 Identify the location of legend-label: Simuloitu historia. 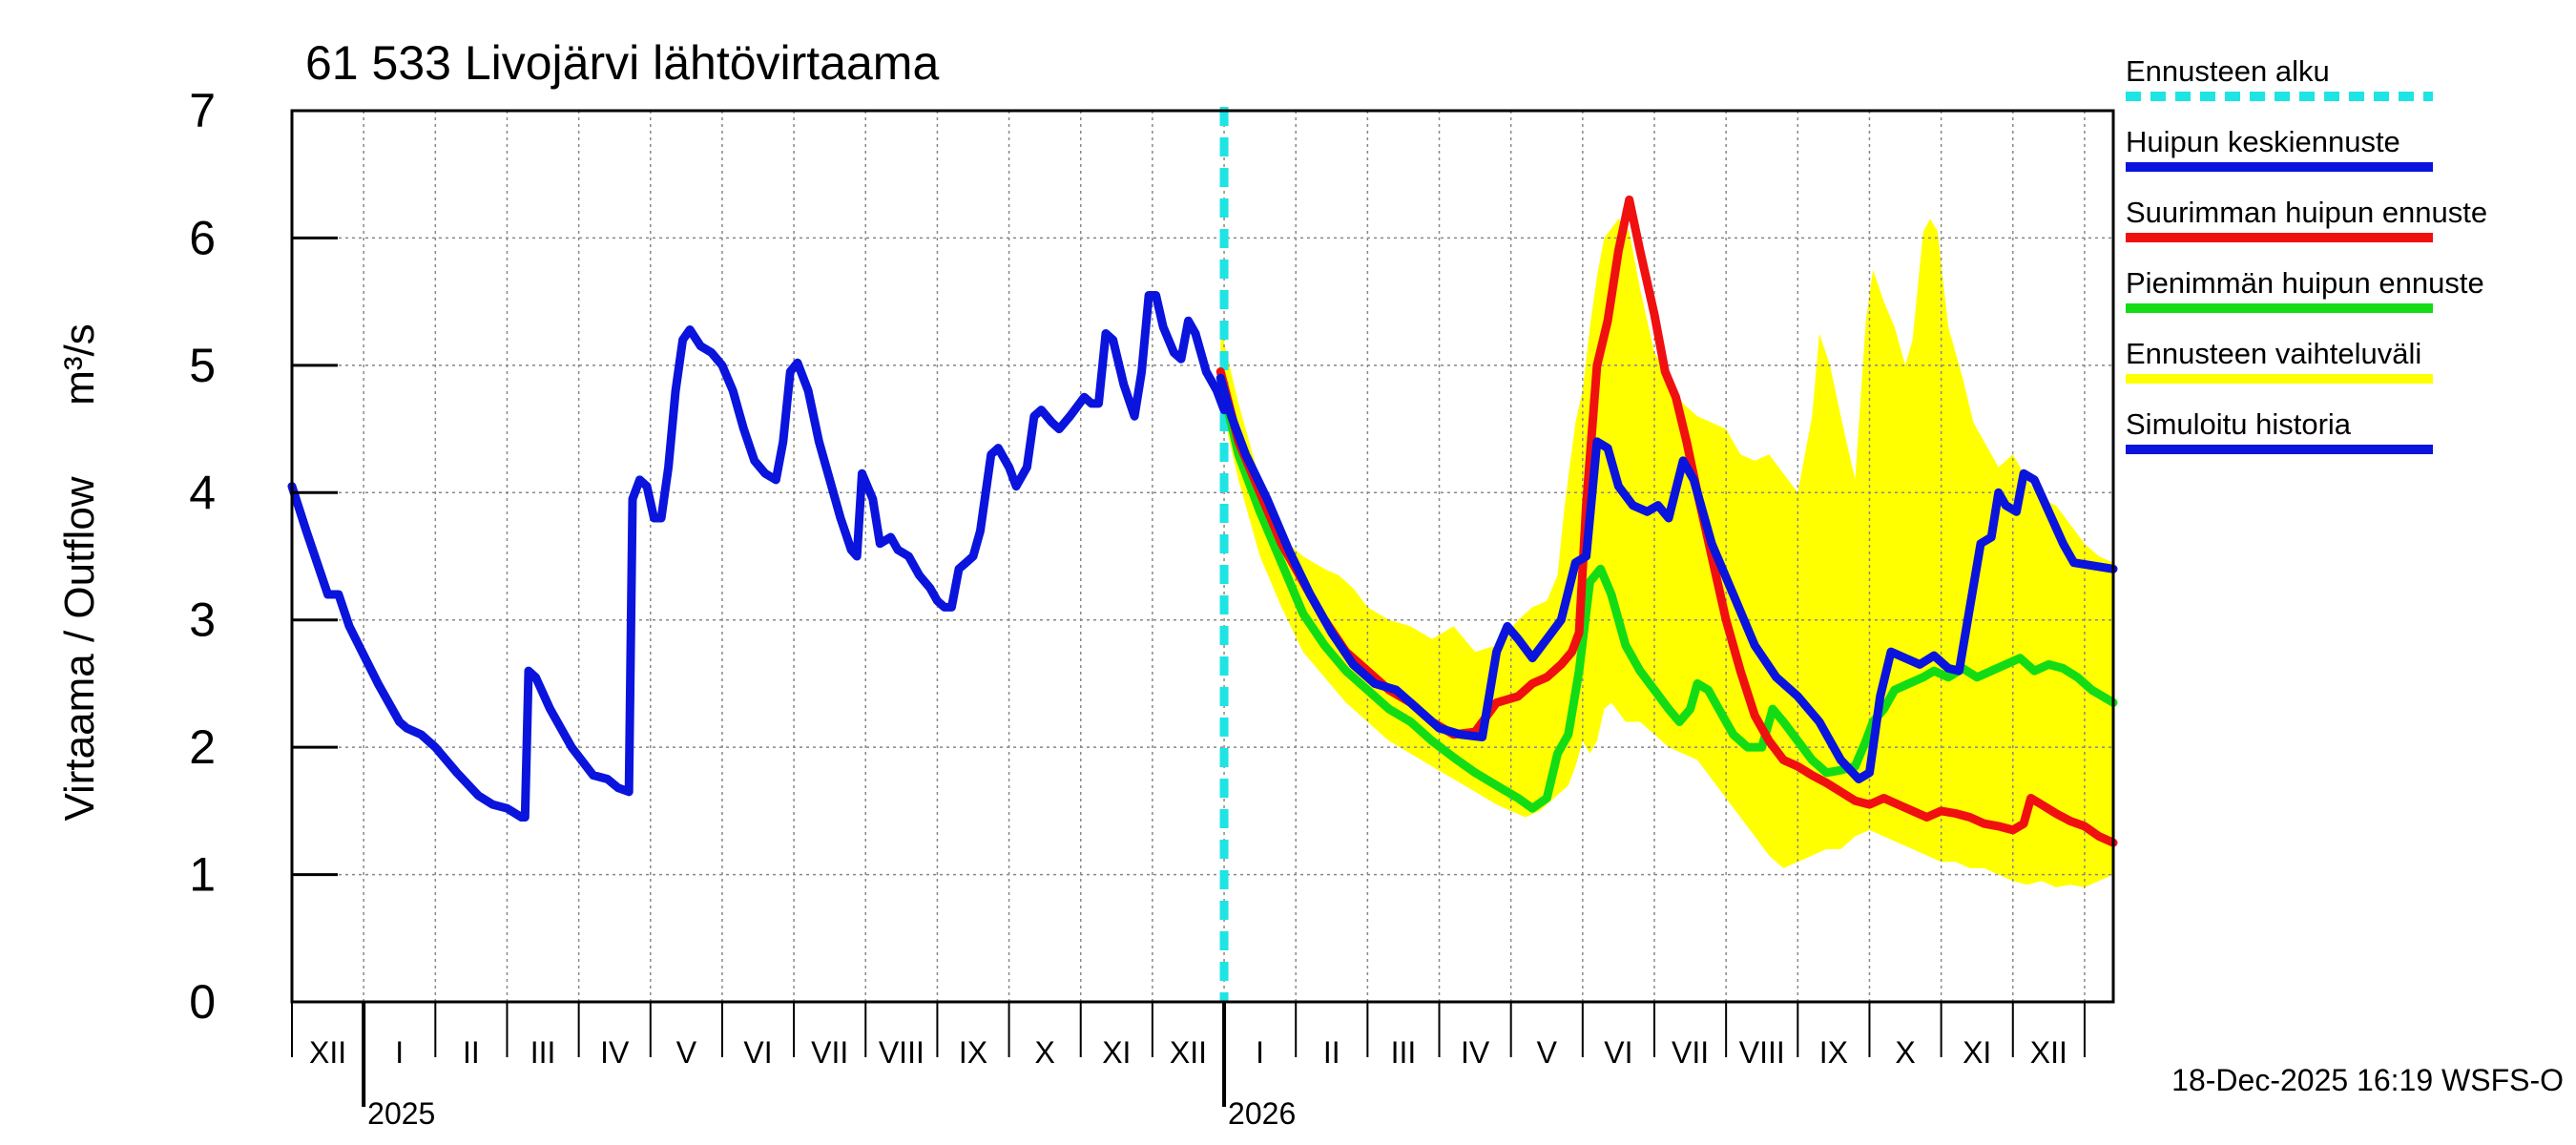
(2239, 424).